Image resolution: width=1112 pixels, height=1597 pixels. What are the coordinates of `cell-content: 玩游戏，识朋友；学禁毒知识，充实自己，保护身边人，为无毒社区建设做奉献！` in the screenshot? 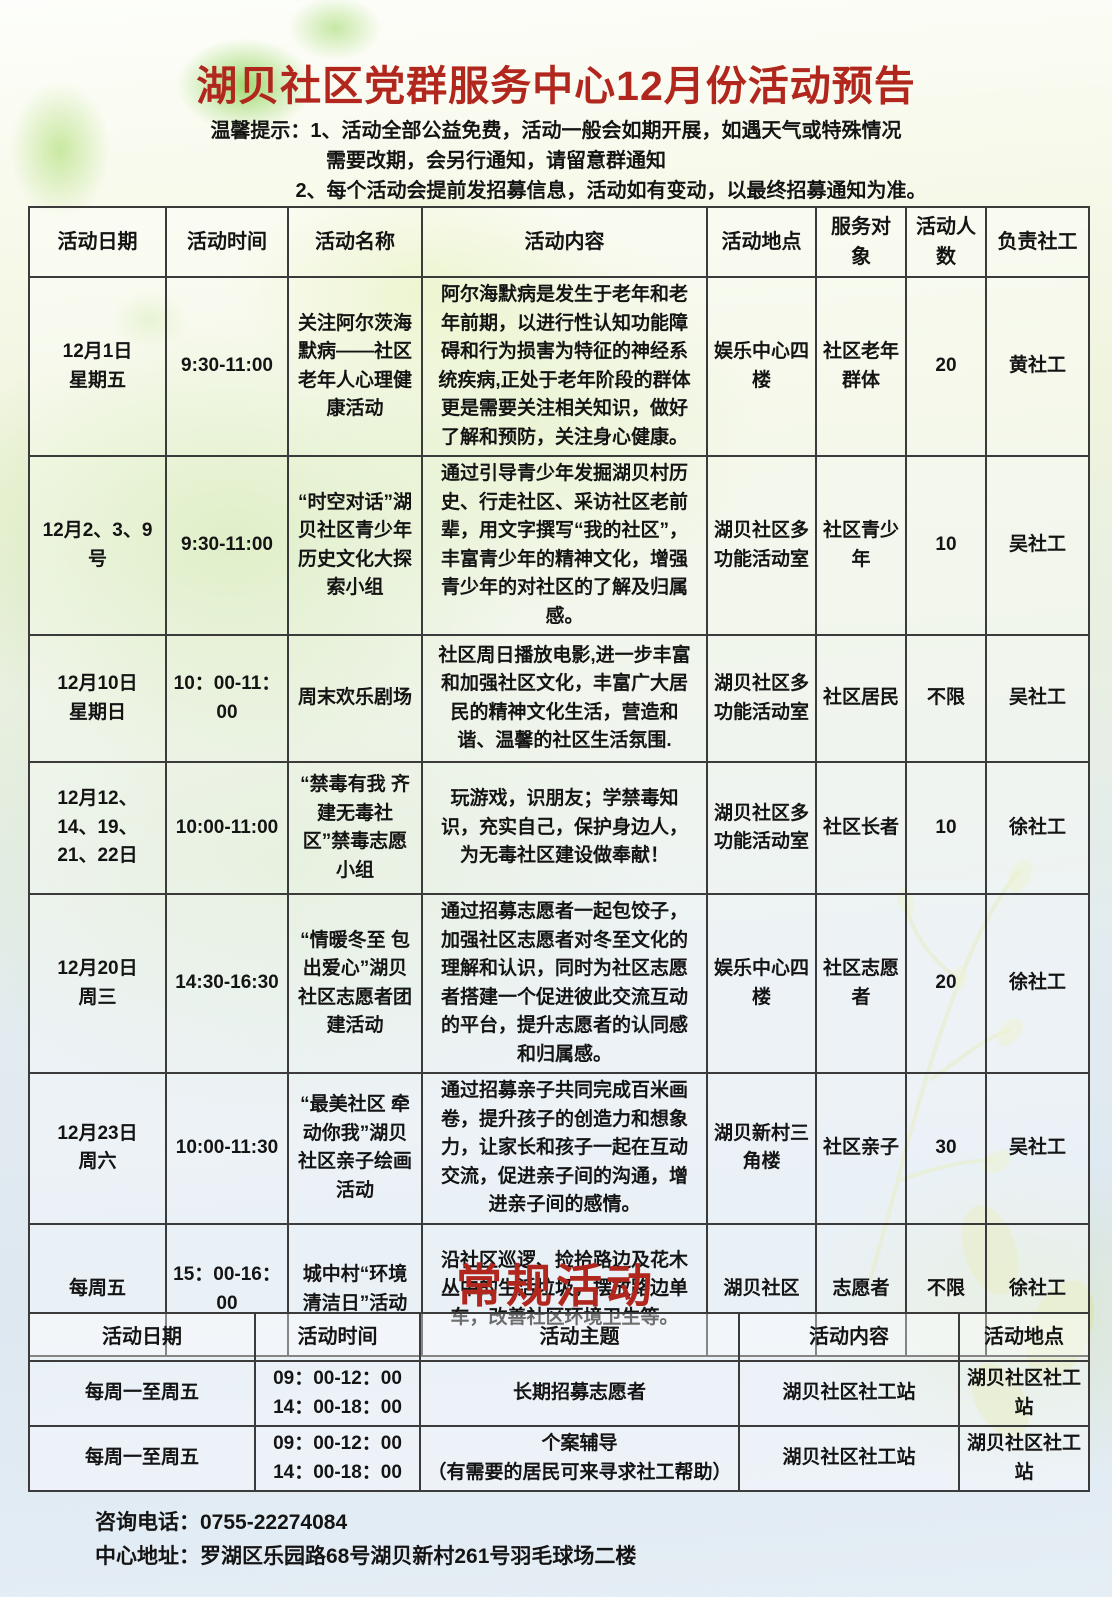 It's located at (564, 828).